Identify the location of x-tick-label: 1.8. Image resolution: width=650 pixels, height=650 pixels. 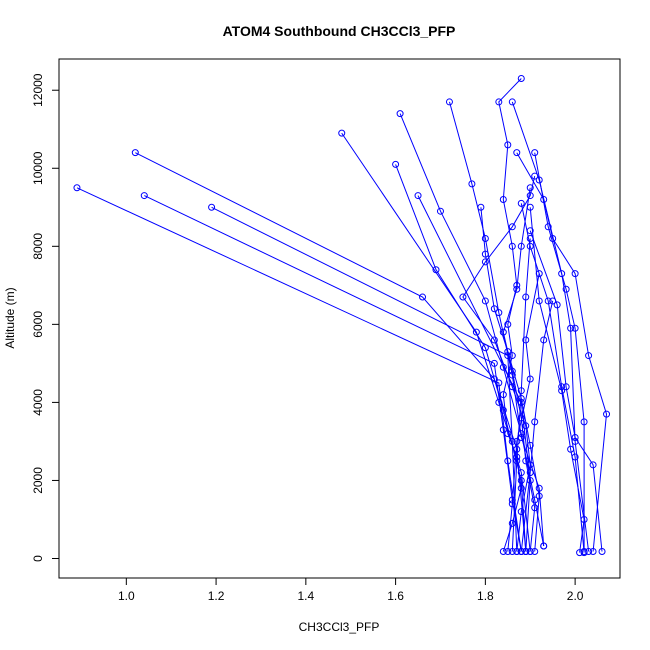
(485, 596).